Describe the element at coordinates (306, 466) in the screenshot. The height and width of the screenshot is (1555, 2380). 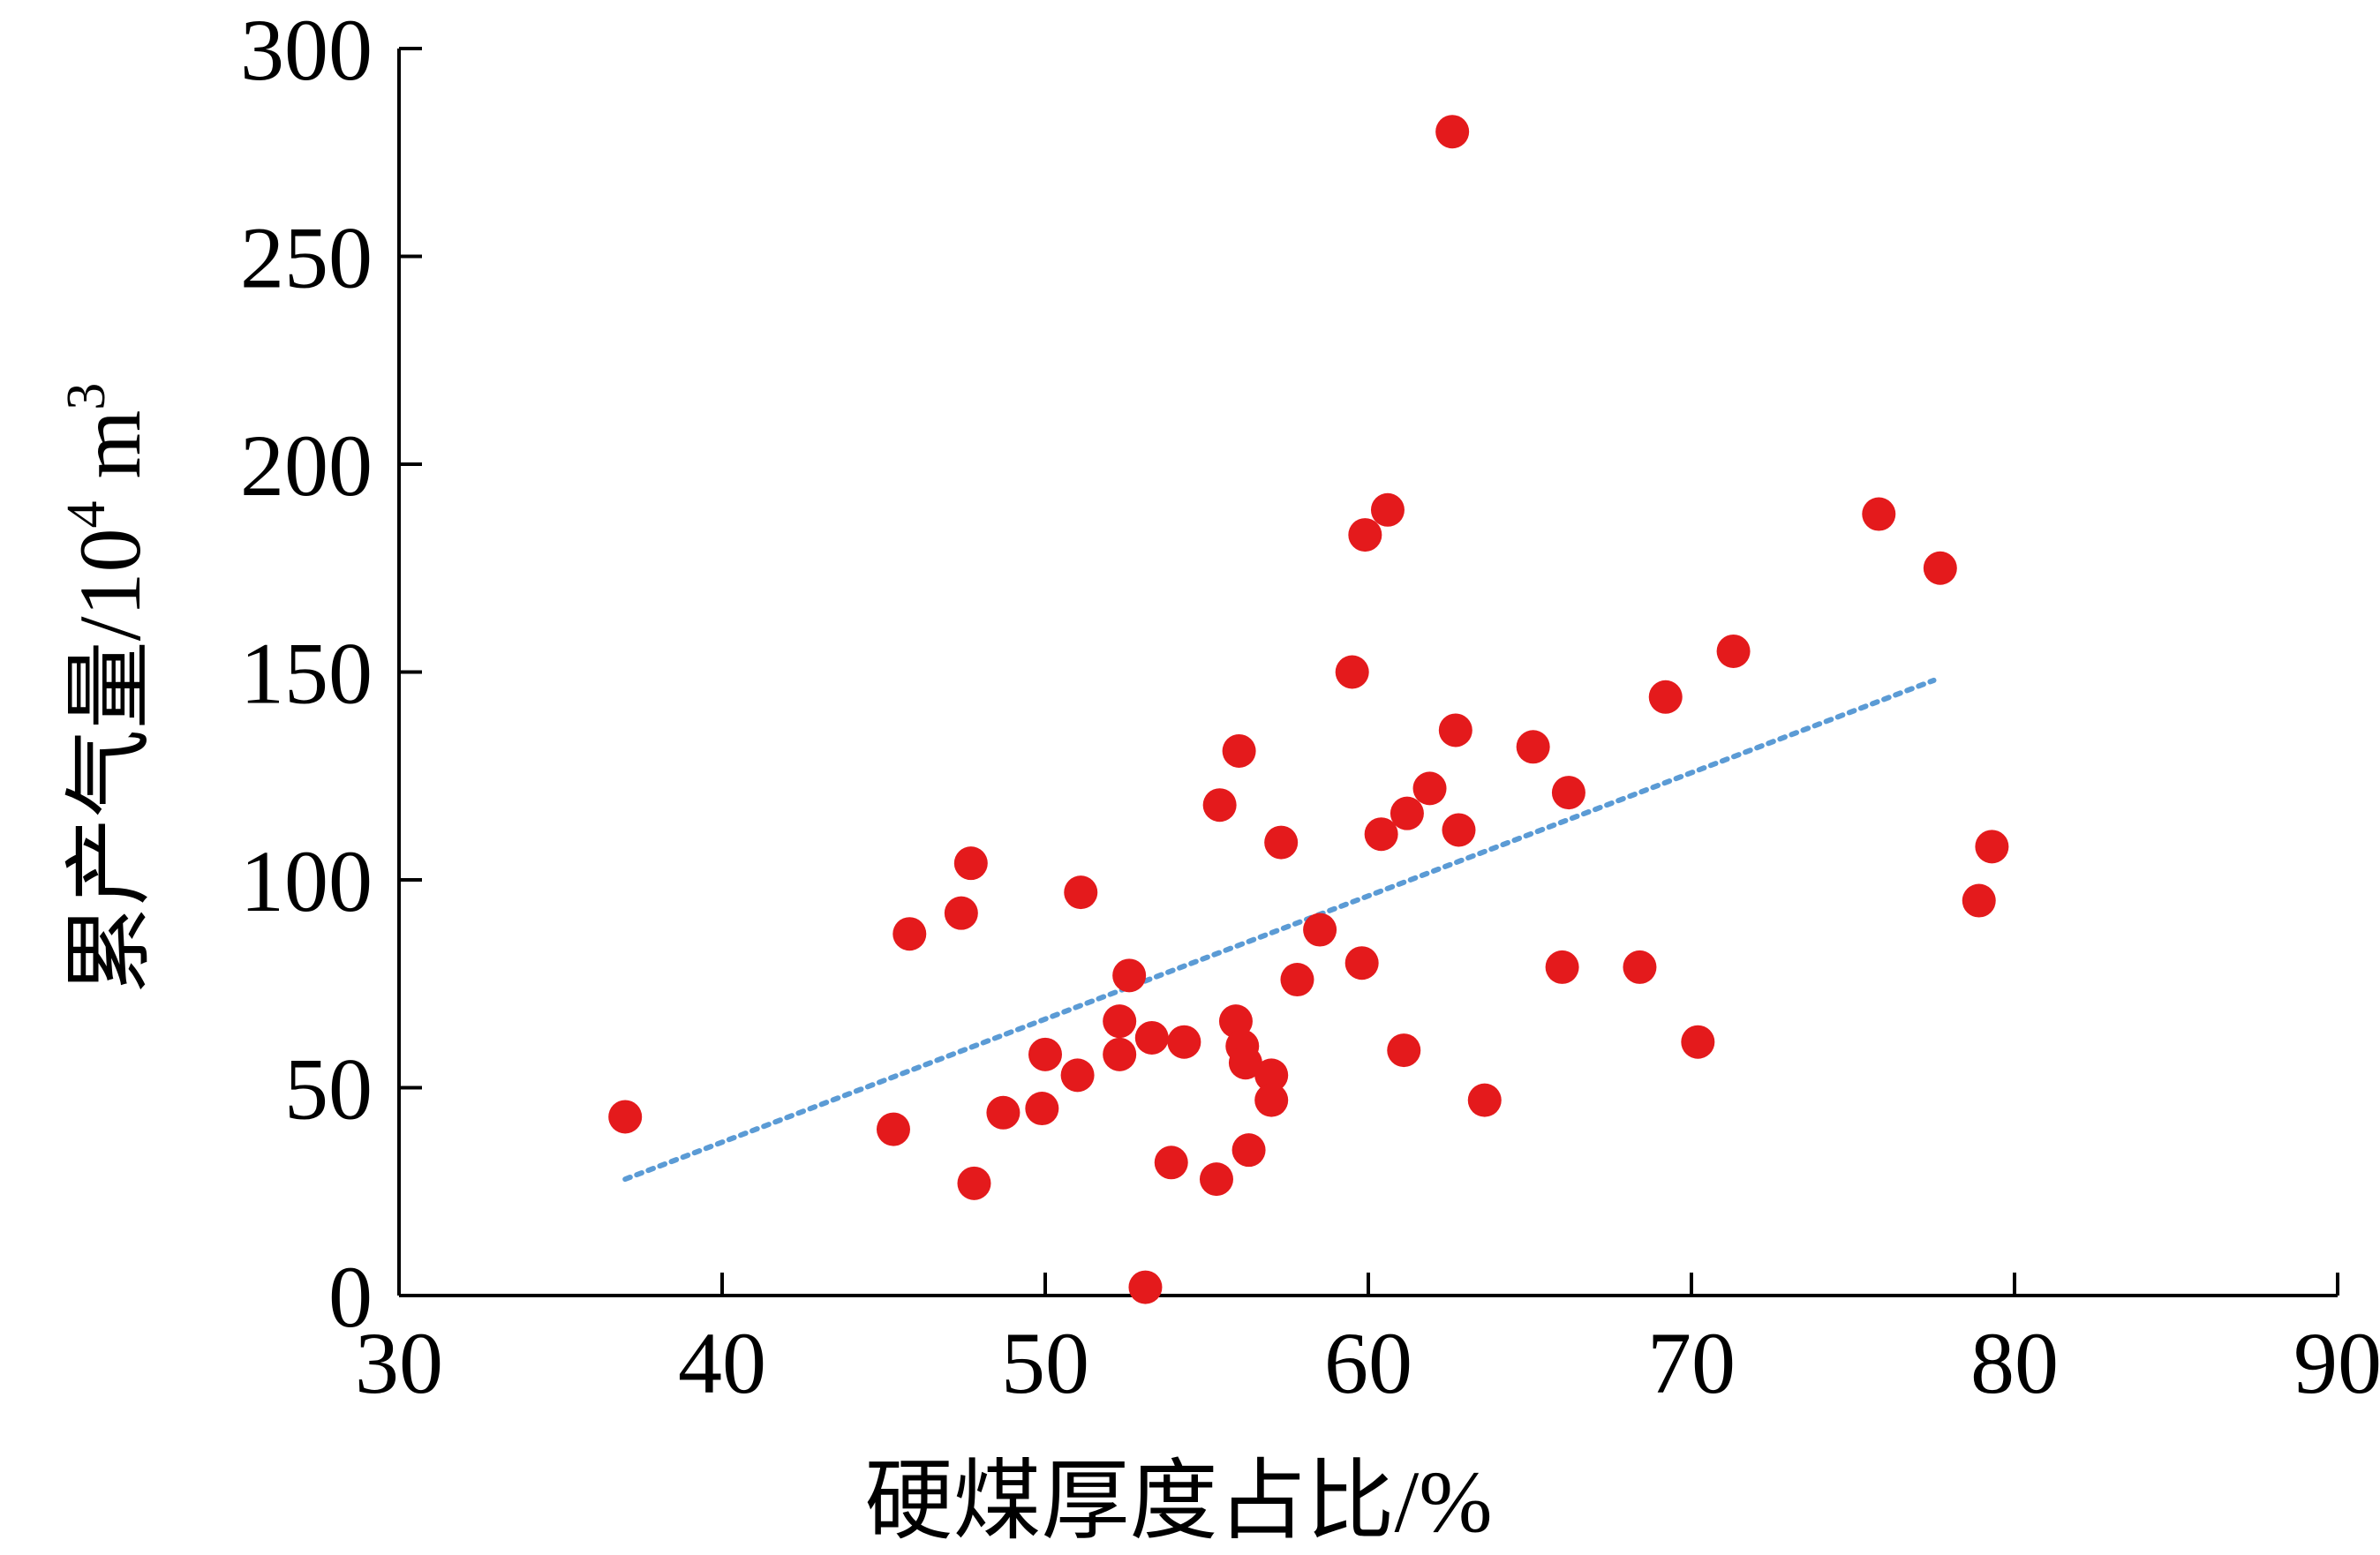
I see `y-tick-label: 200` at that location.